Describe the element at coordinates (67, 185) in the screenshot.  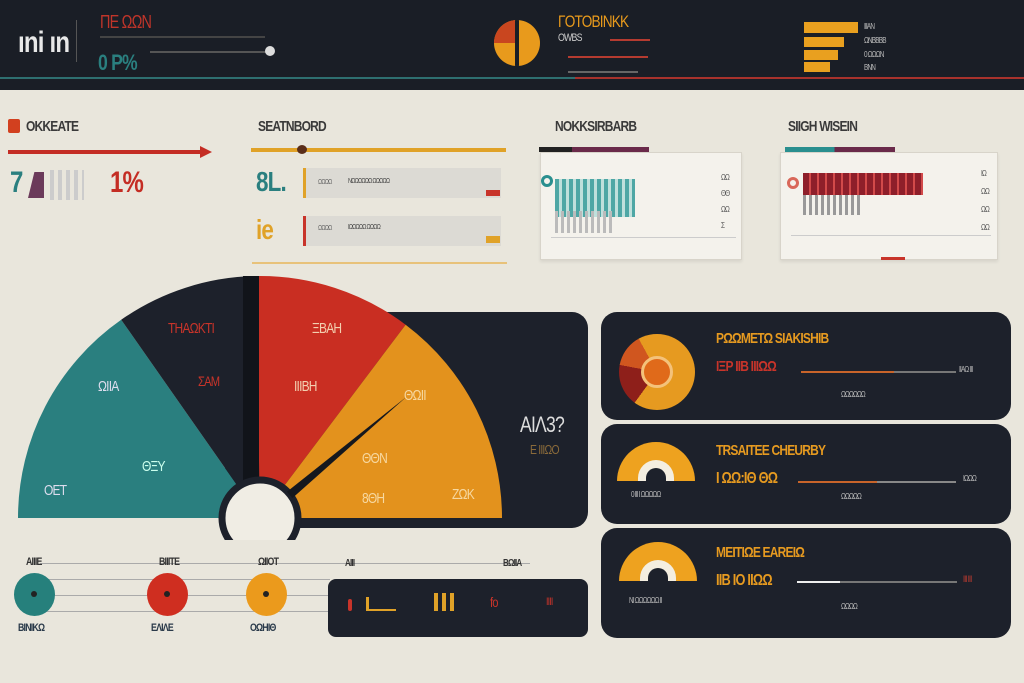
I see `mini-bars` at that location.